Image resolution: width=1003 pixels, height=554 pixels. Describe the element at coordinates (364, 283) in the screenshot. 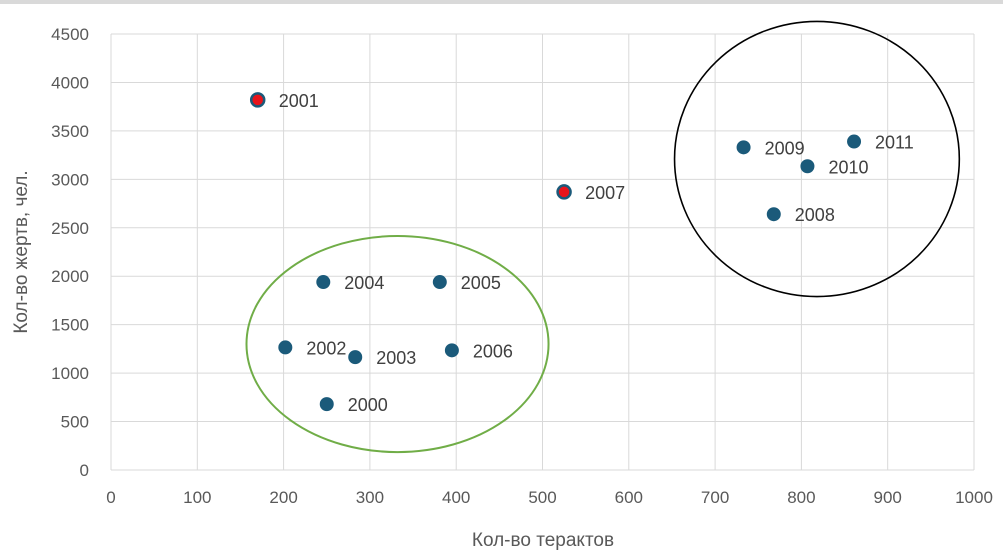

I see `point-label-2004: 2004` at that location.